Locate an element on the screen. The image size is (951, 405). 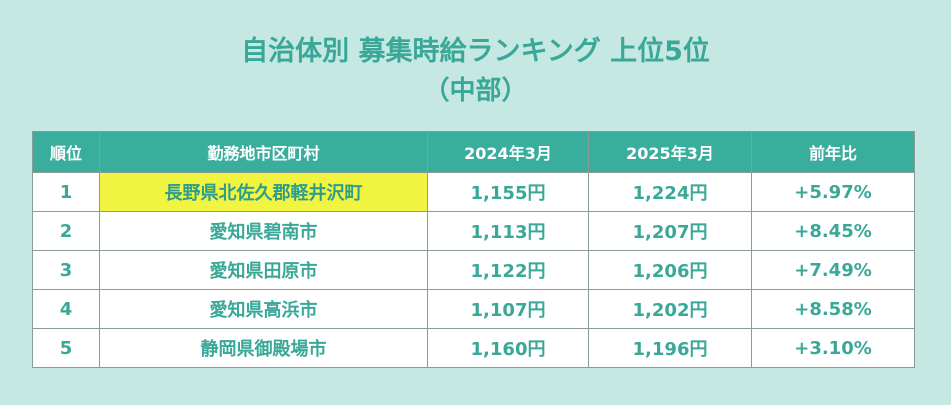
rank-cell: 2 is located at coordinates (66, 231).